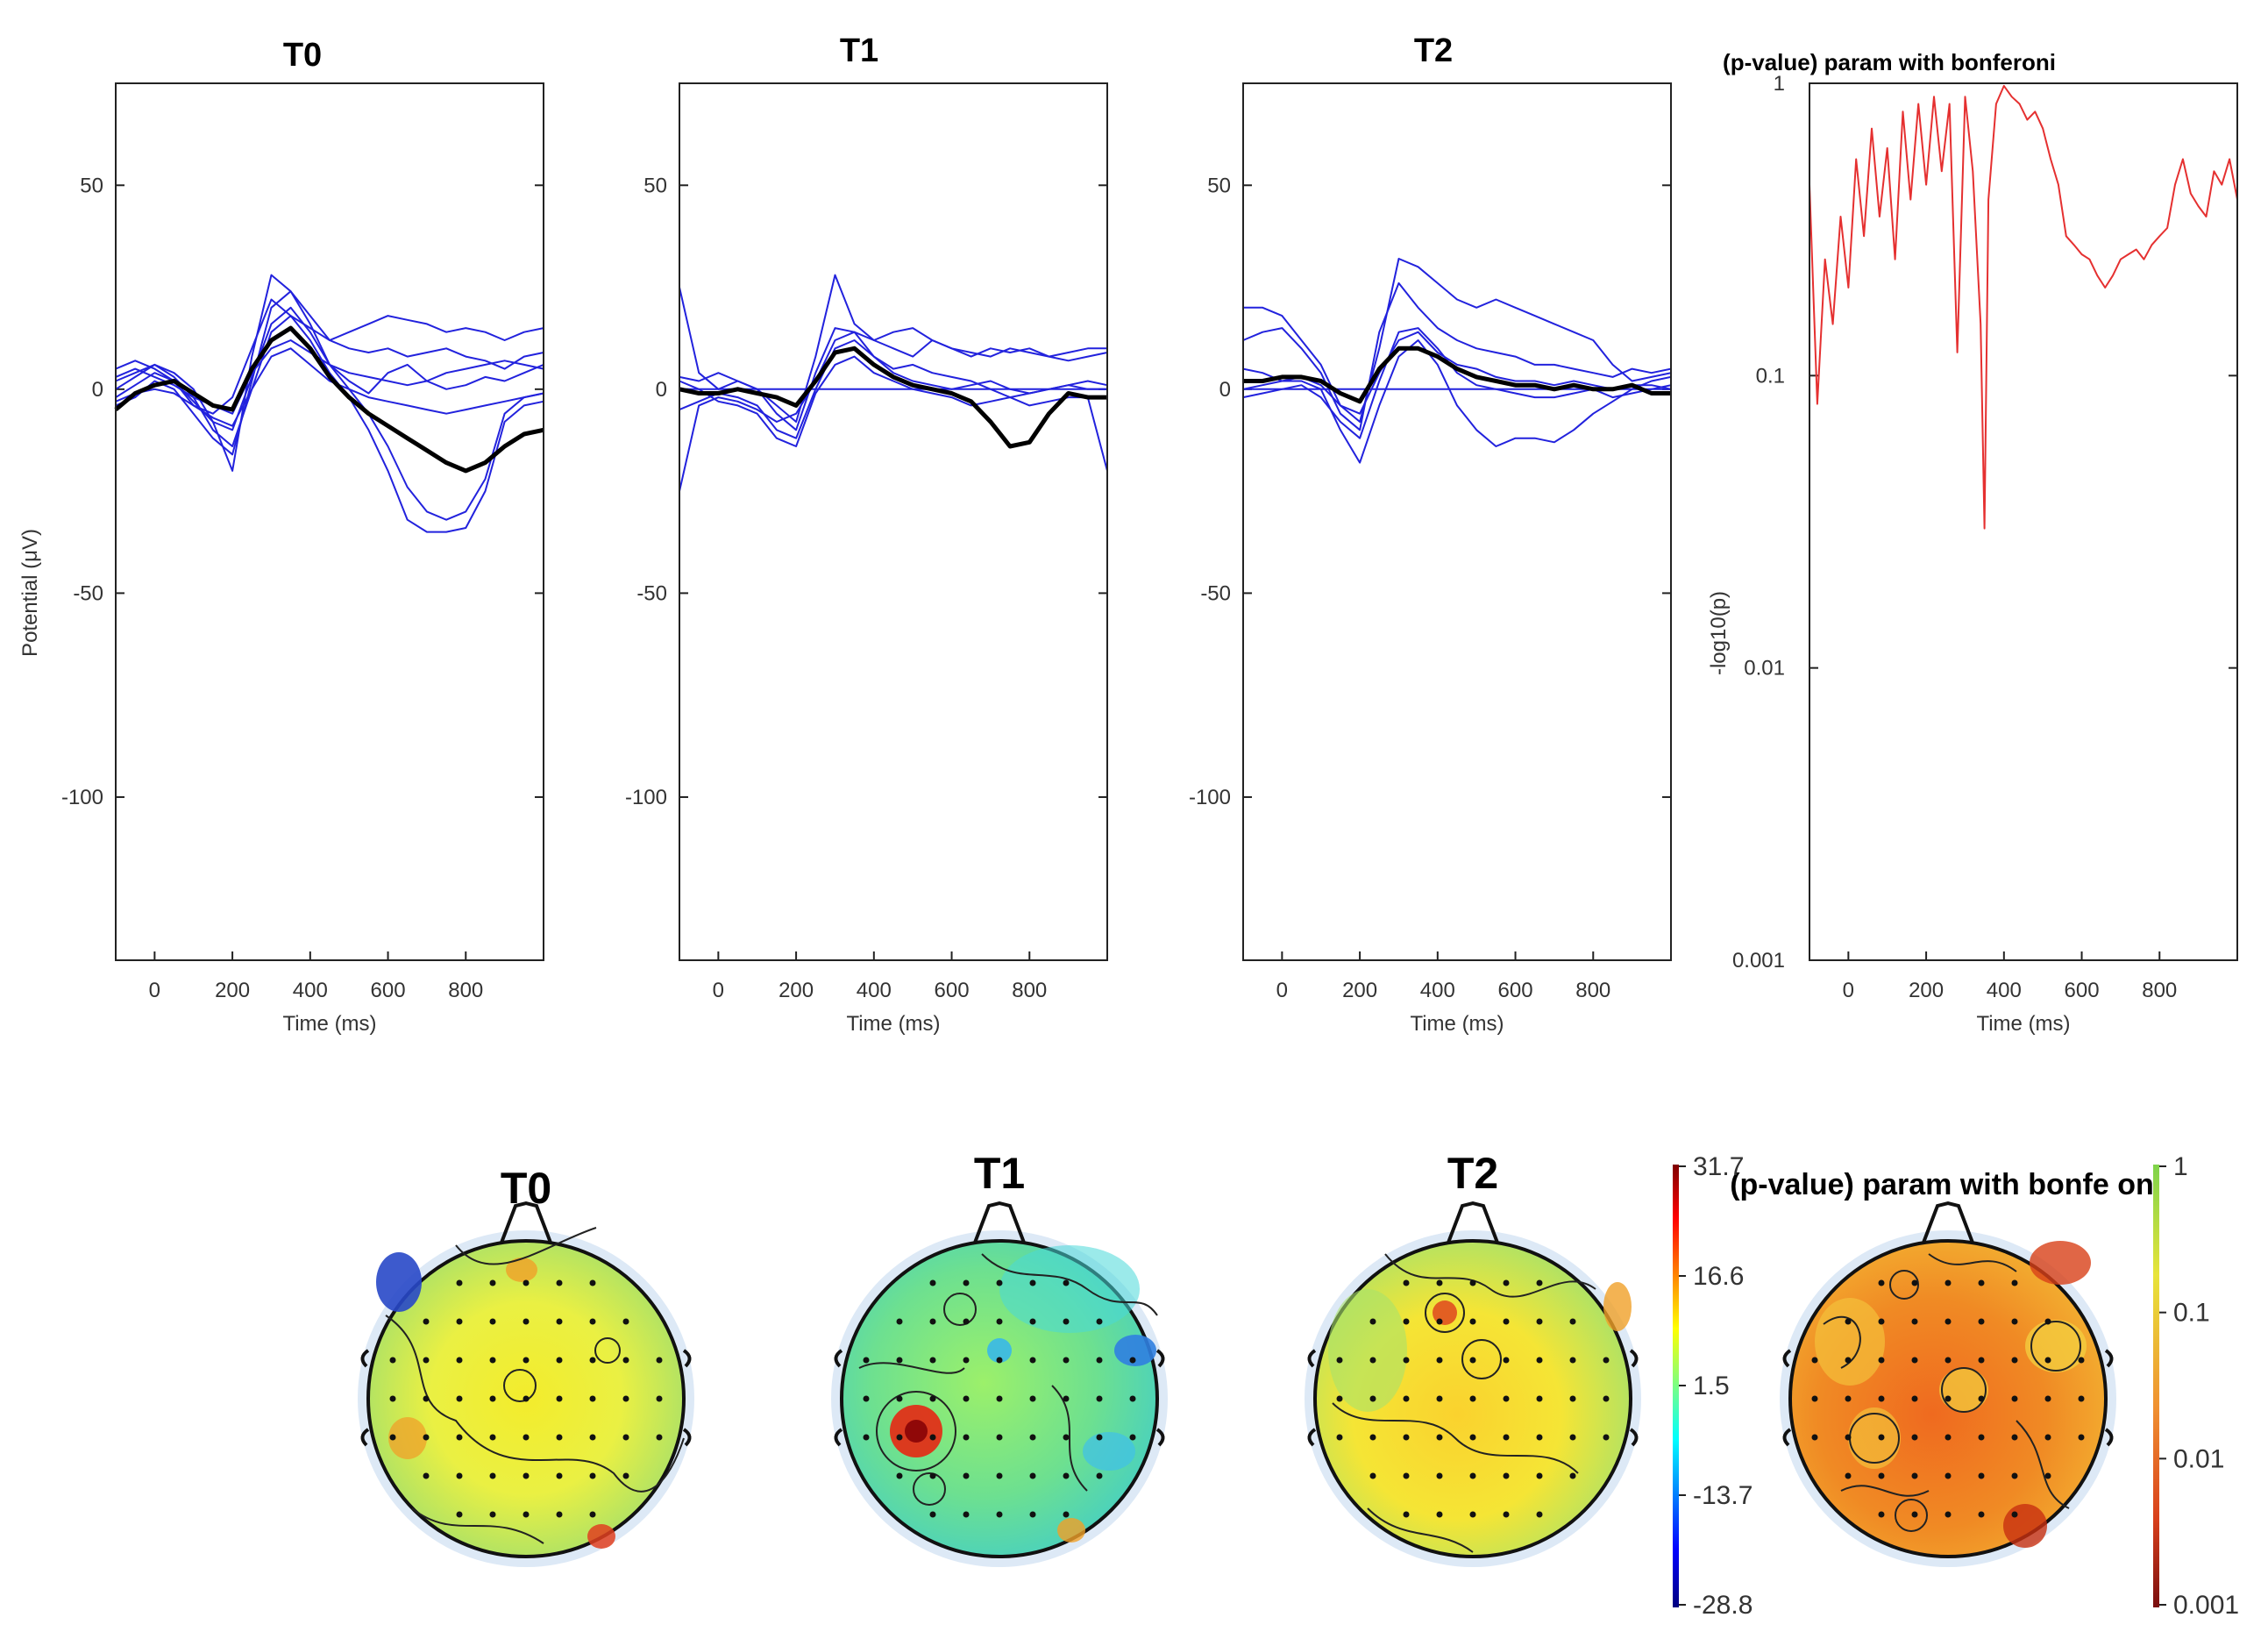  Describe the element at coordinates (2159, 990) in the screenshot. I see `x-tick-label: 800` at that location.